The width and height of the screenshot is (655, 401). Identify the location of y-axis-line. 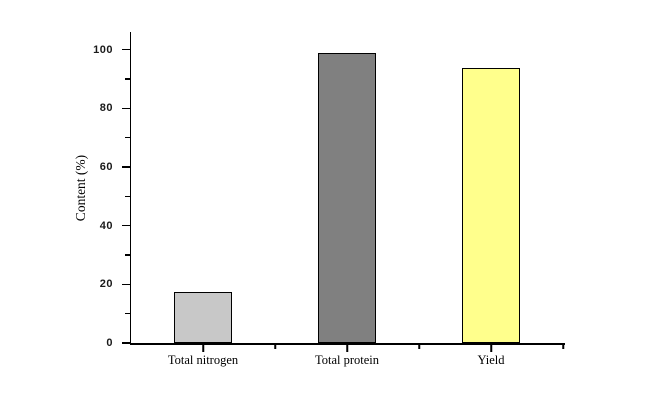
(130, 188).